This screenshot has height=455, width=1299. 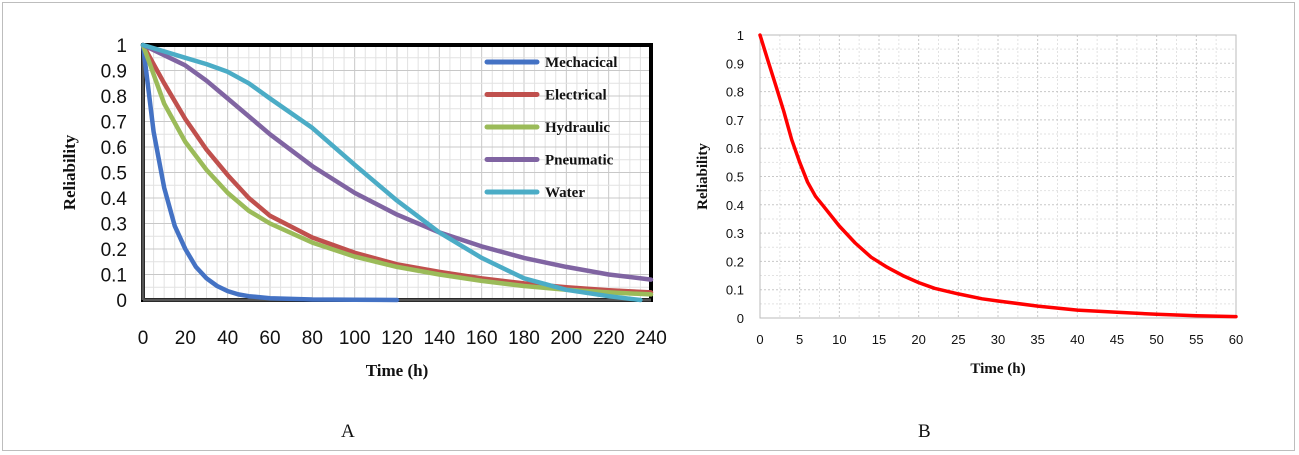 I want to click on x-tick-label: 10, so click(x=839, y=339).